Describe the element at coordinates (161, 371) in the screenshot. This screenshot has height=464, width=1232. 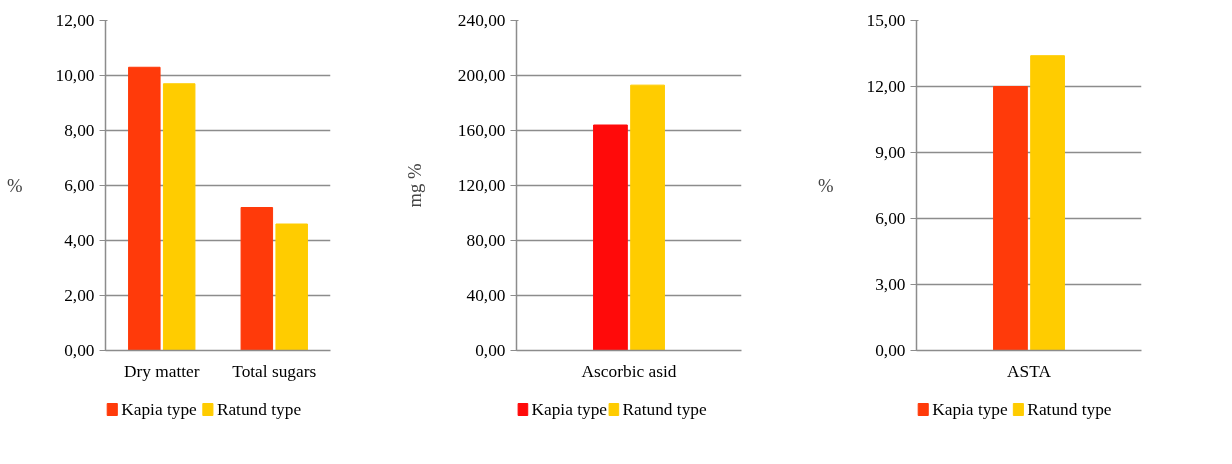
I see `x-tick-label: Dry matter` at that location.